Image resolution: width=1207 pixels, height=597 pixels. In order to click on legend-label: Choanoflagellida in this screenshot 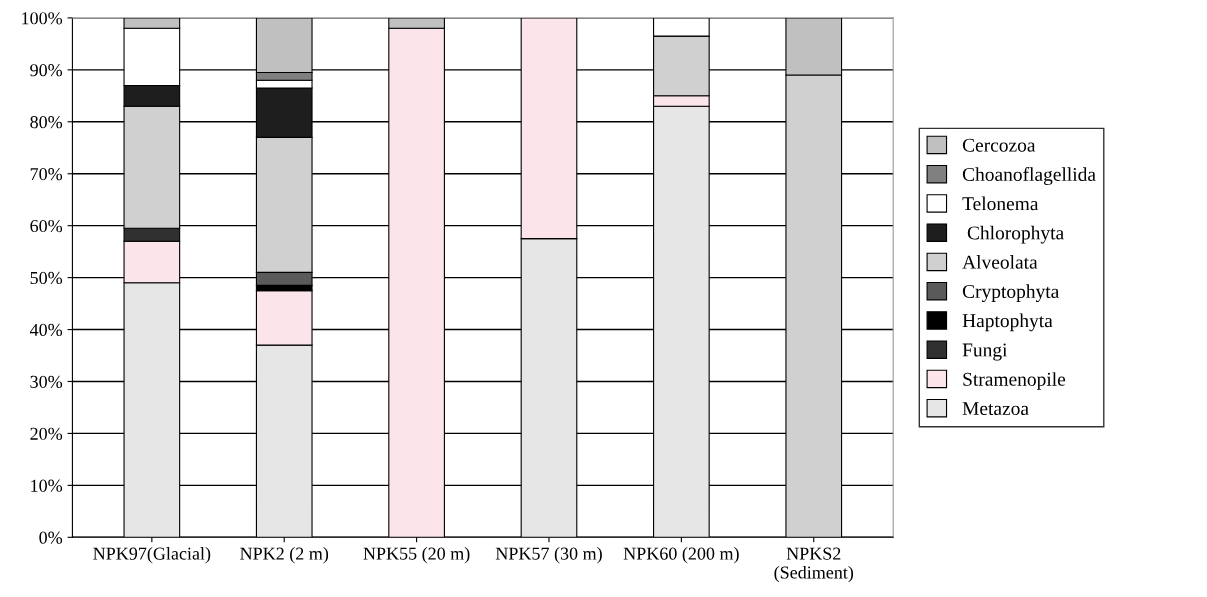, I will do `click(1029, 176)`.